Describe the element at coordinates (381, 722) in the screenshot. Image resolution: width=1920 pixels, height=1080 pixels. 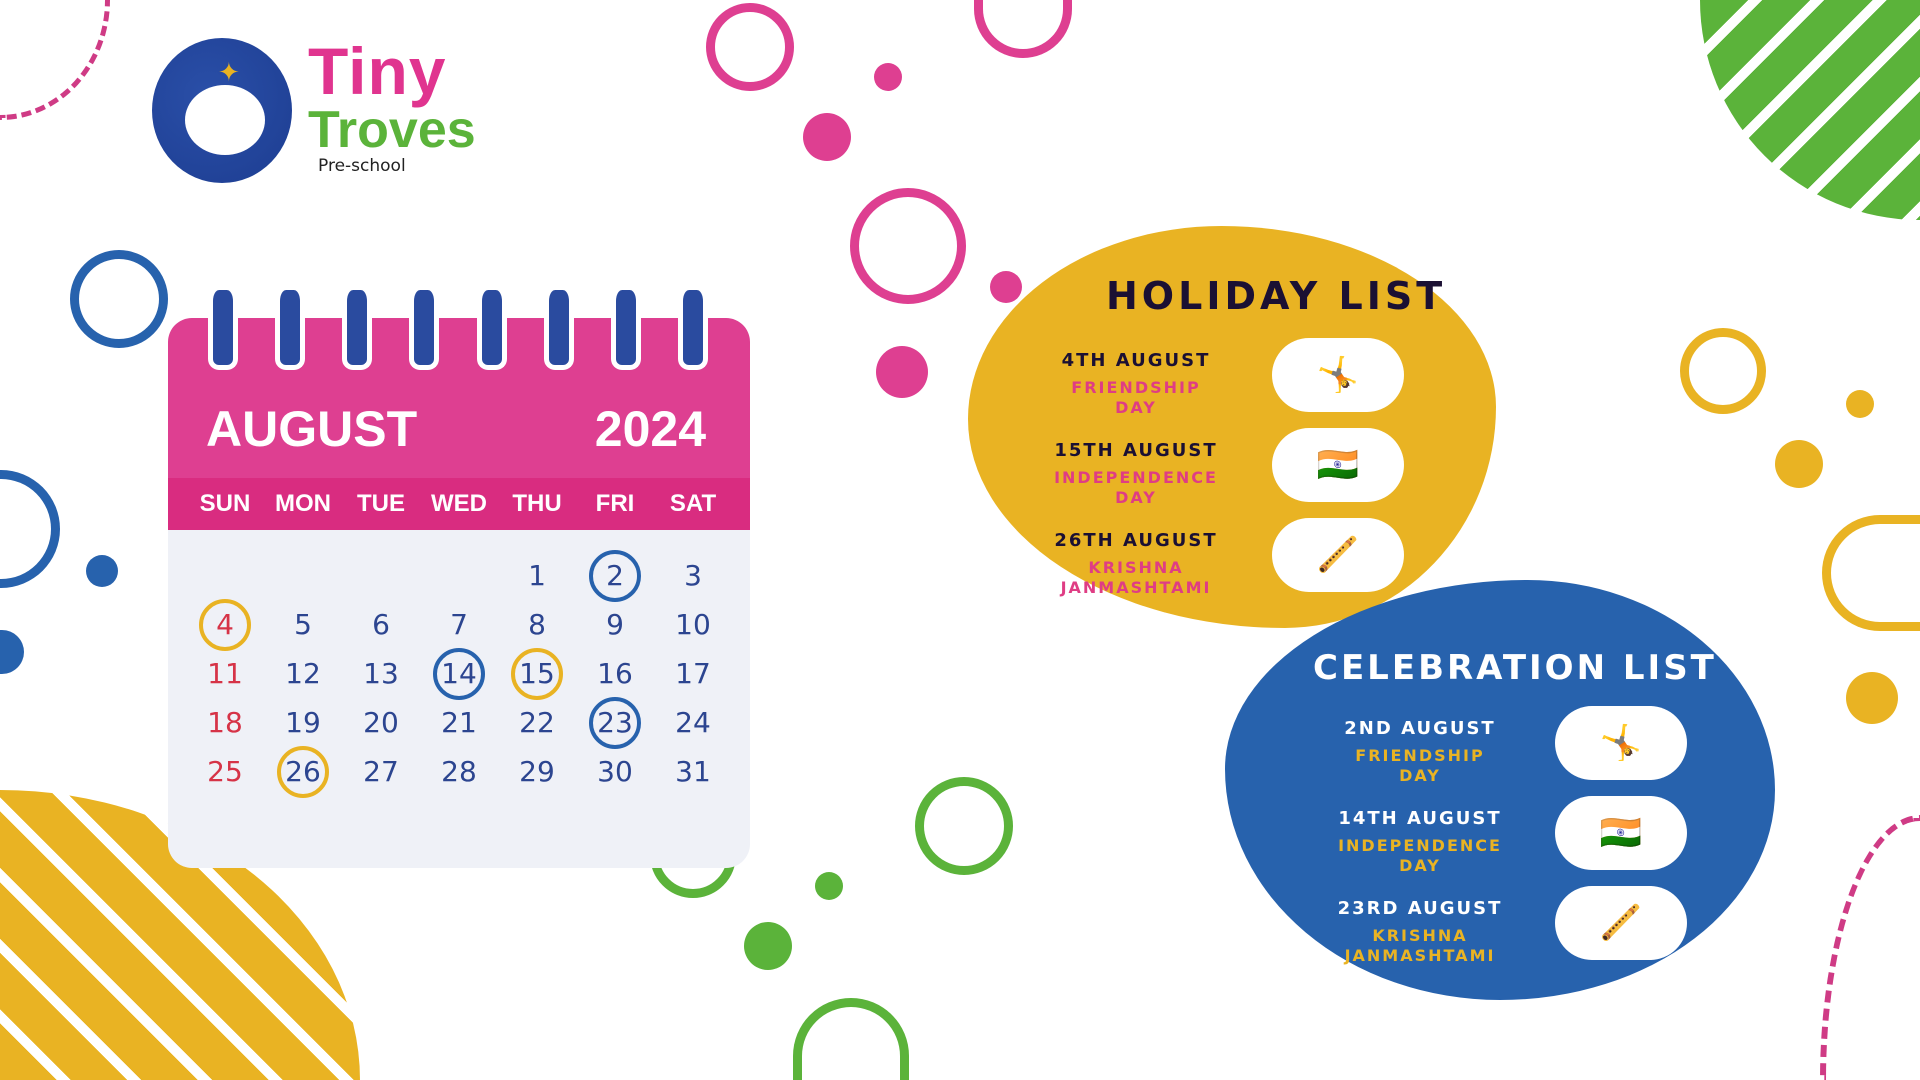
I see `calendar-day: 20` at that location.